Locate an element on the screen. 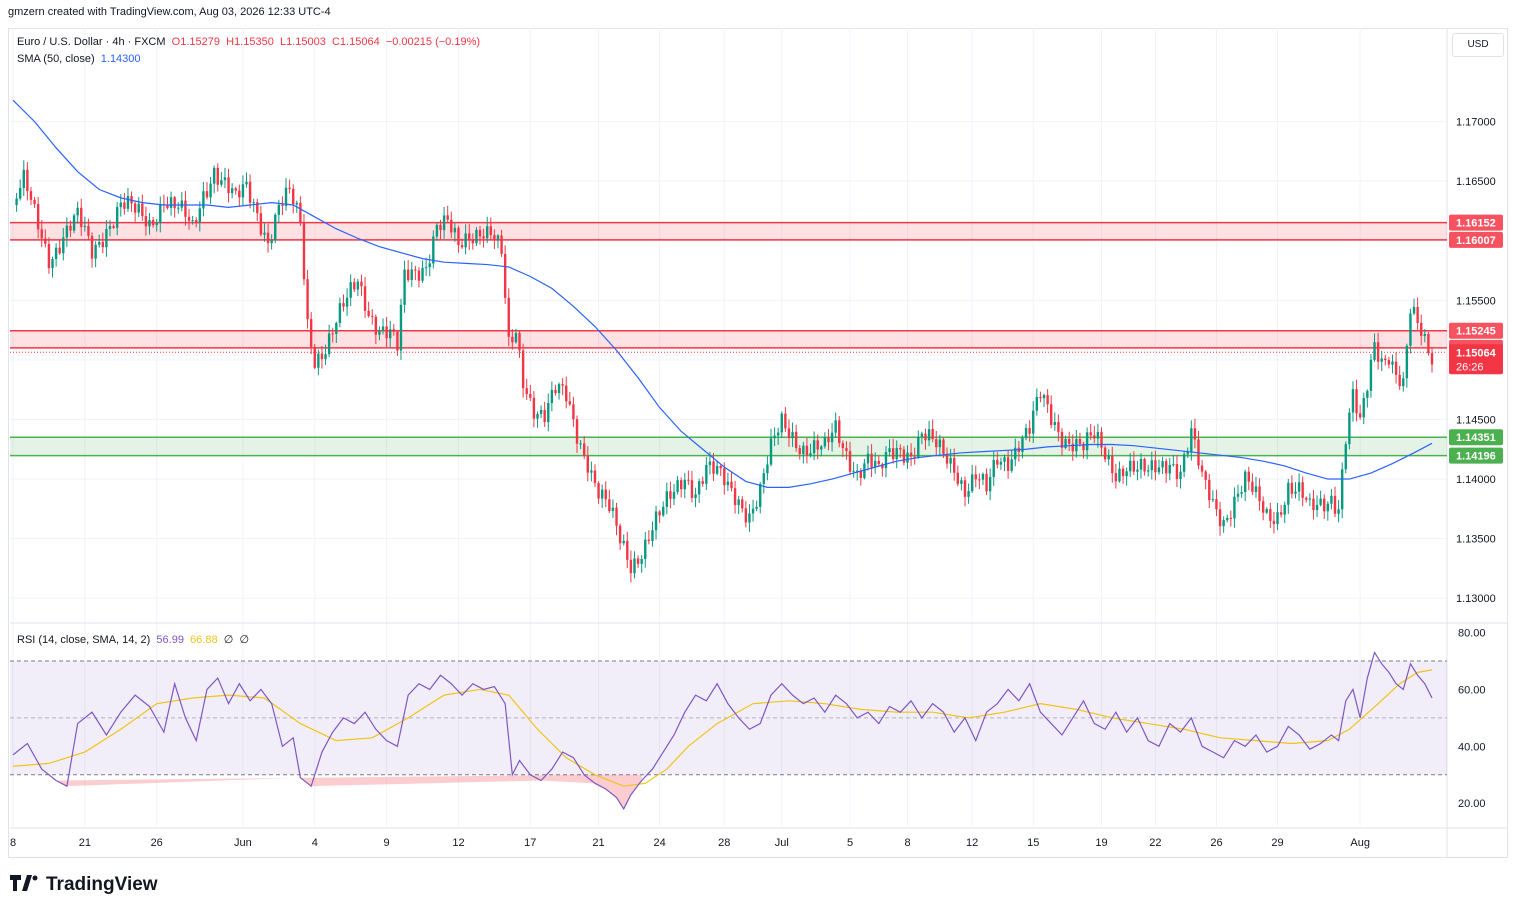 Image resolution: width=1519 pixels, height=917 pixels. time-tick-label: 5 is located at coordinates (850, 843).